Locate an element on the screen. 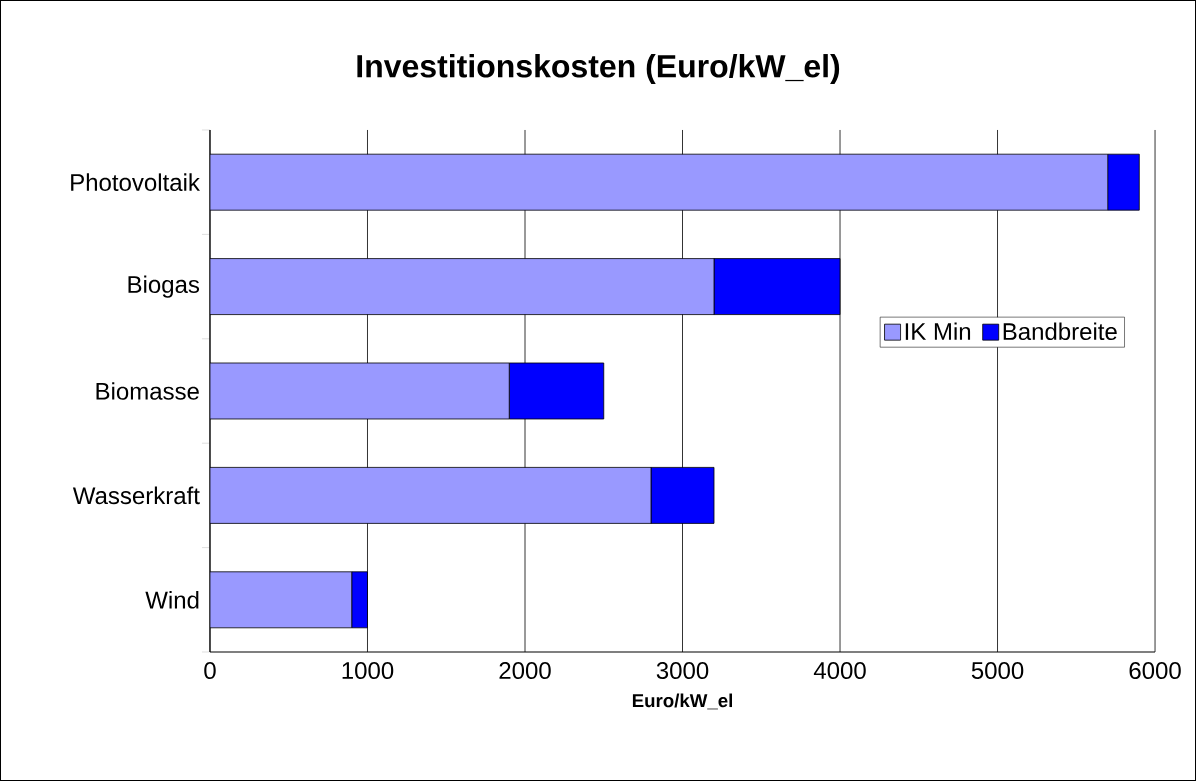  x-tick-label: 6000 is located at coordinates (1155, 671).